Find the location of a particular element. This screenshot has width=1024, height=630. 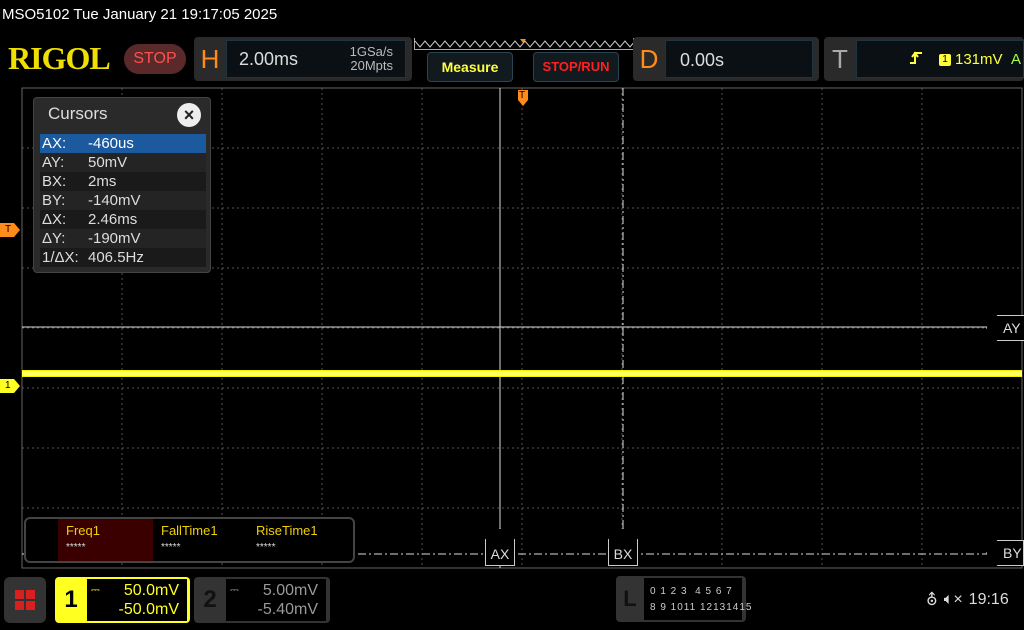

measurement-bar: Freq1 ***** FallTime1 ***** RiseTime1 ***** is located at coordinates (189, 540).